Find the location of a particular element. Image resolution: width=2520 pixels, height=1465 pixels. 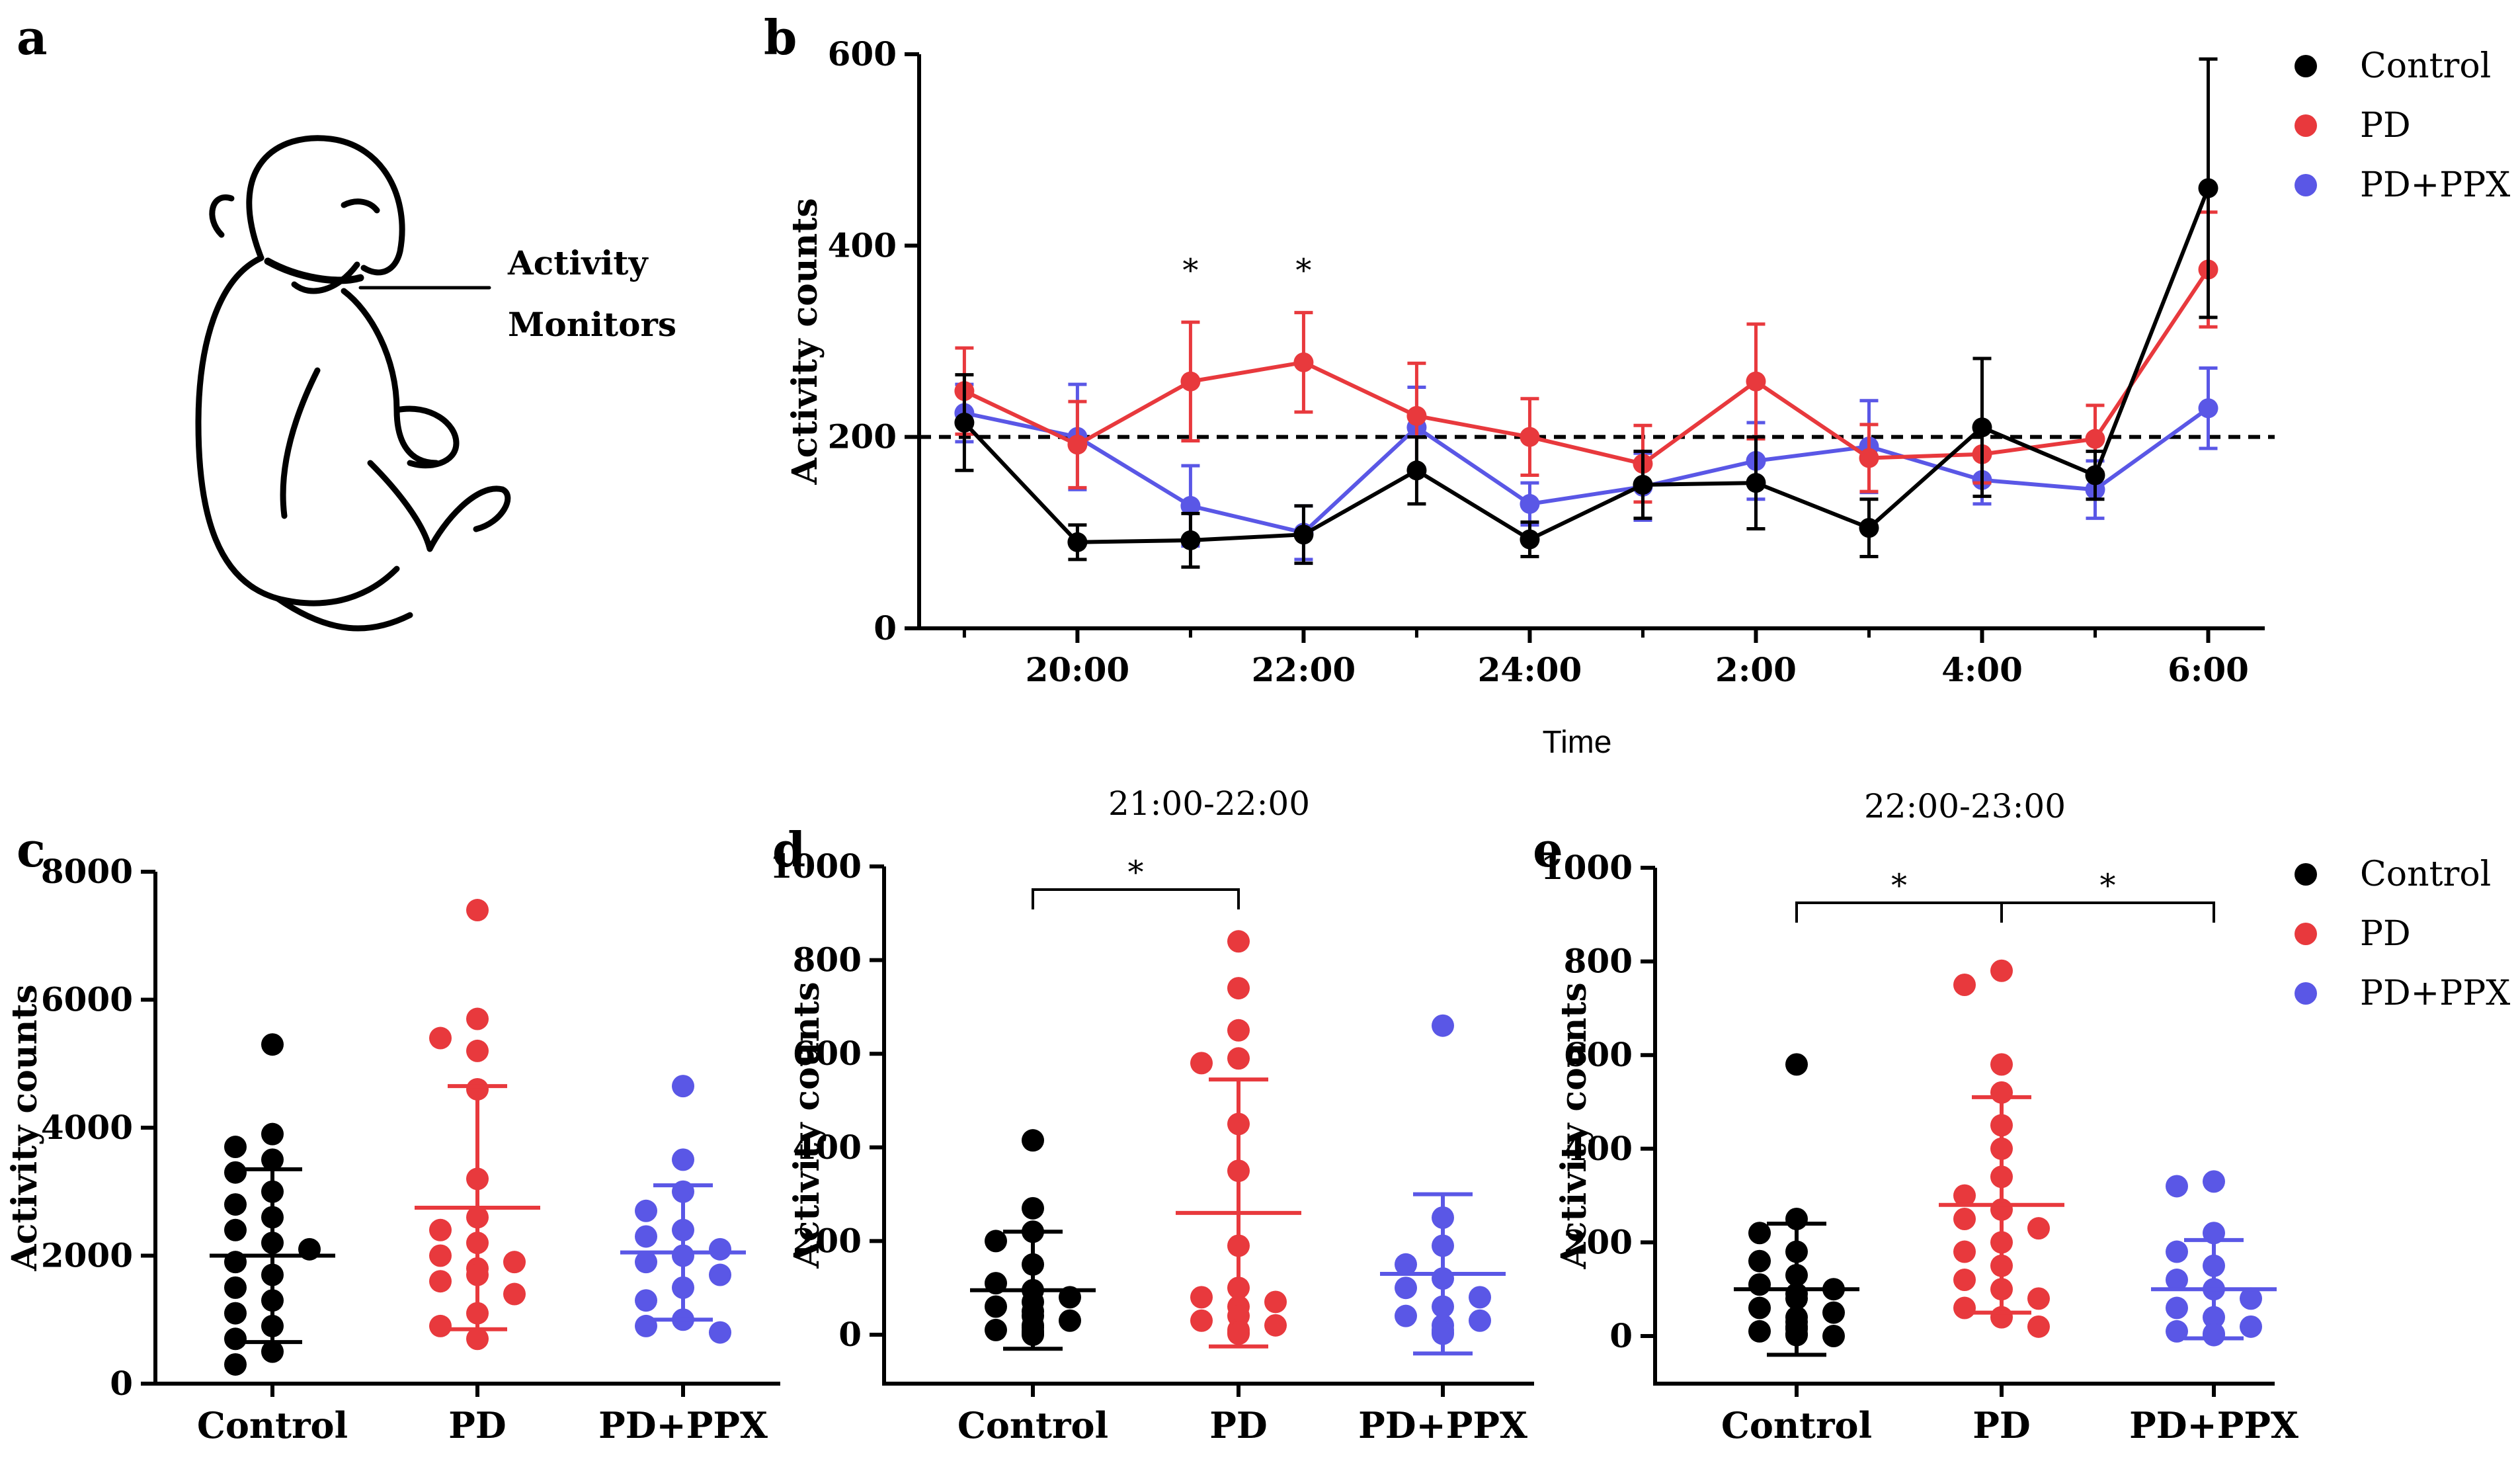

x-tick-label: 2:00 is located at coordinates (1756, 670).